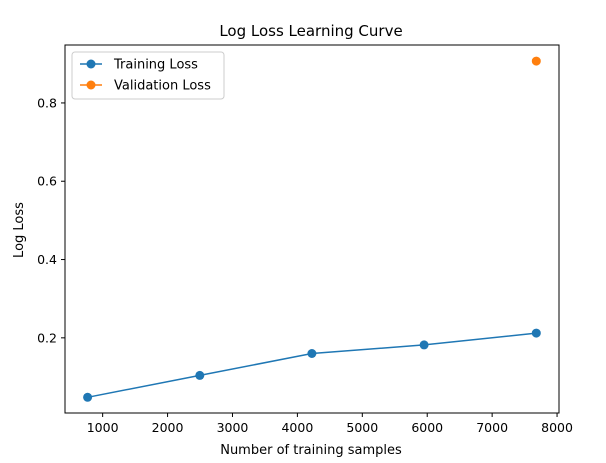  What do you see at coordinates (362, 427) in the screenshot?
I see `x-tick-label: 5000` at bounding box center [362, 427].